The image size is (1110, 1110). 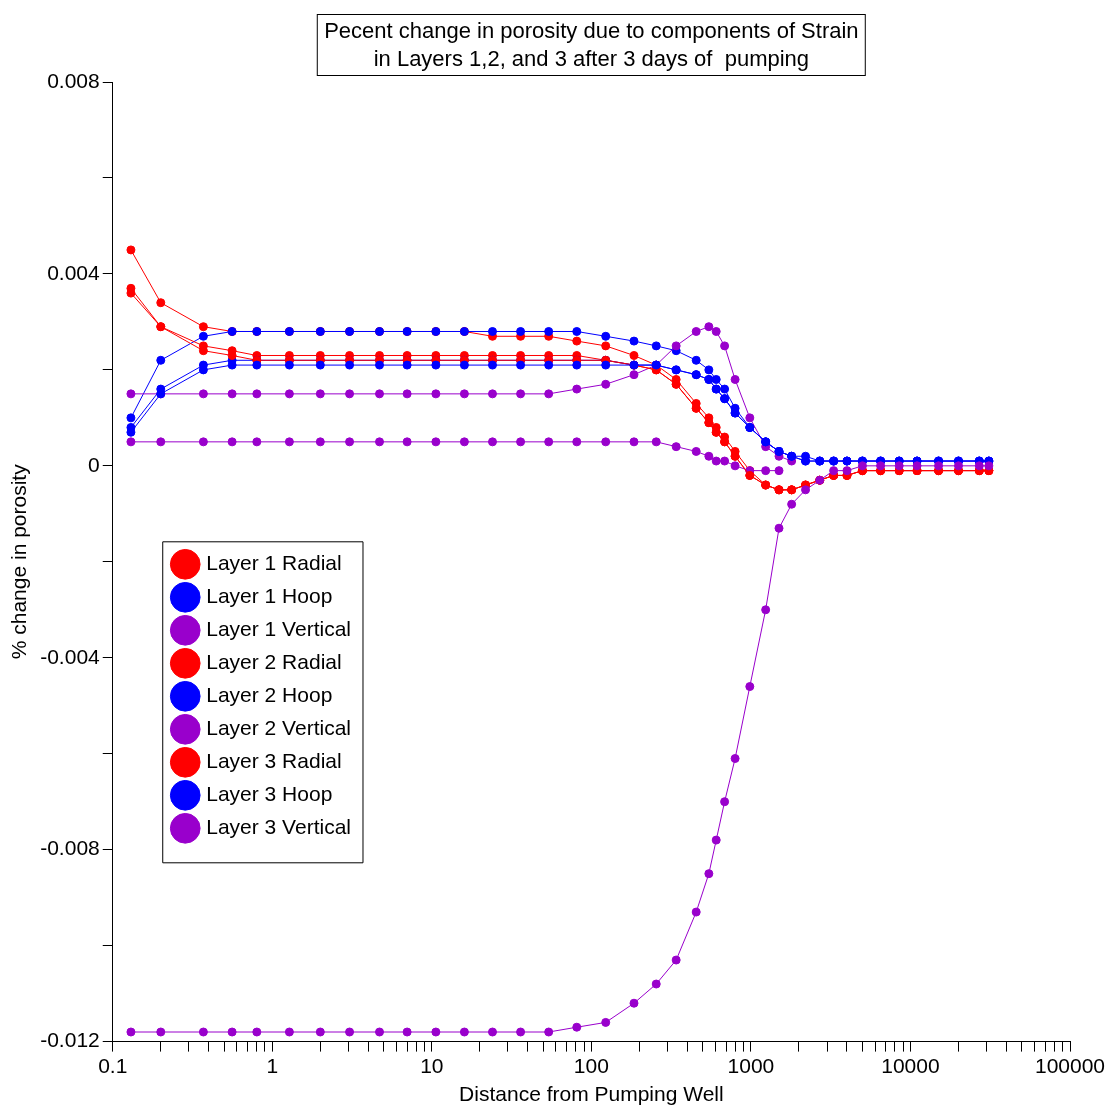 I want to click on y-tick-label: -0.012, so click(x=70, y=1040).